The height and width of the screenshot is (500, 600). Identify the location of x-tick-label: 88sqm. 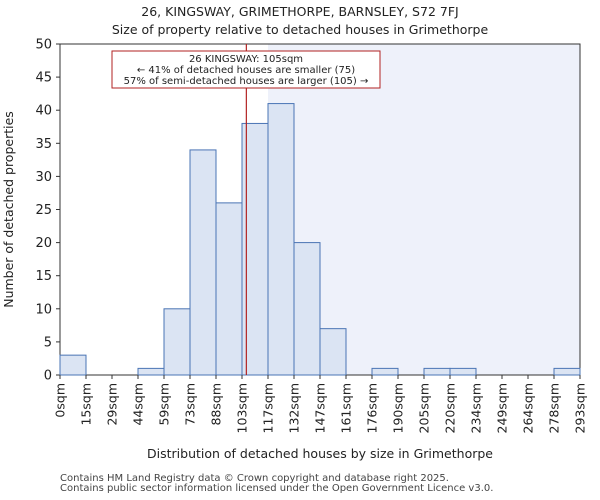
(216, 404).